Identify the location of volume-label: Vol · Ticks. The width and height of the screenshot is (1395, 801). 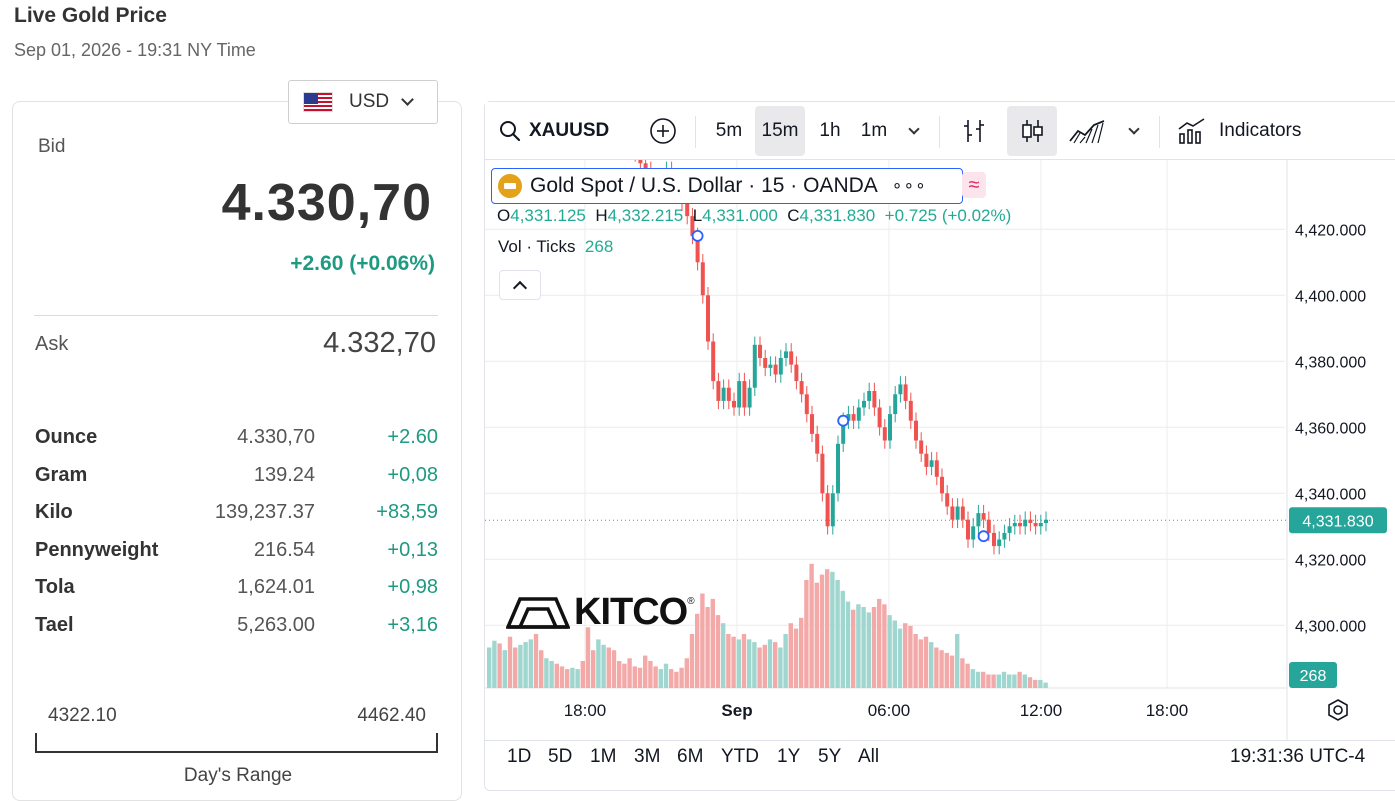
(537, 246).